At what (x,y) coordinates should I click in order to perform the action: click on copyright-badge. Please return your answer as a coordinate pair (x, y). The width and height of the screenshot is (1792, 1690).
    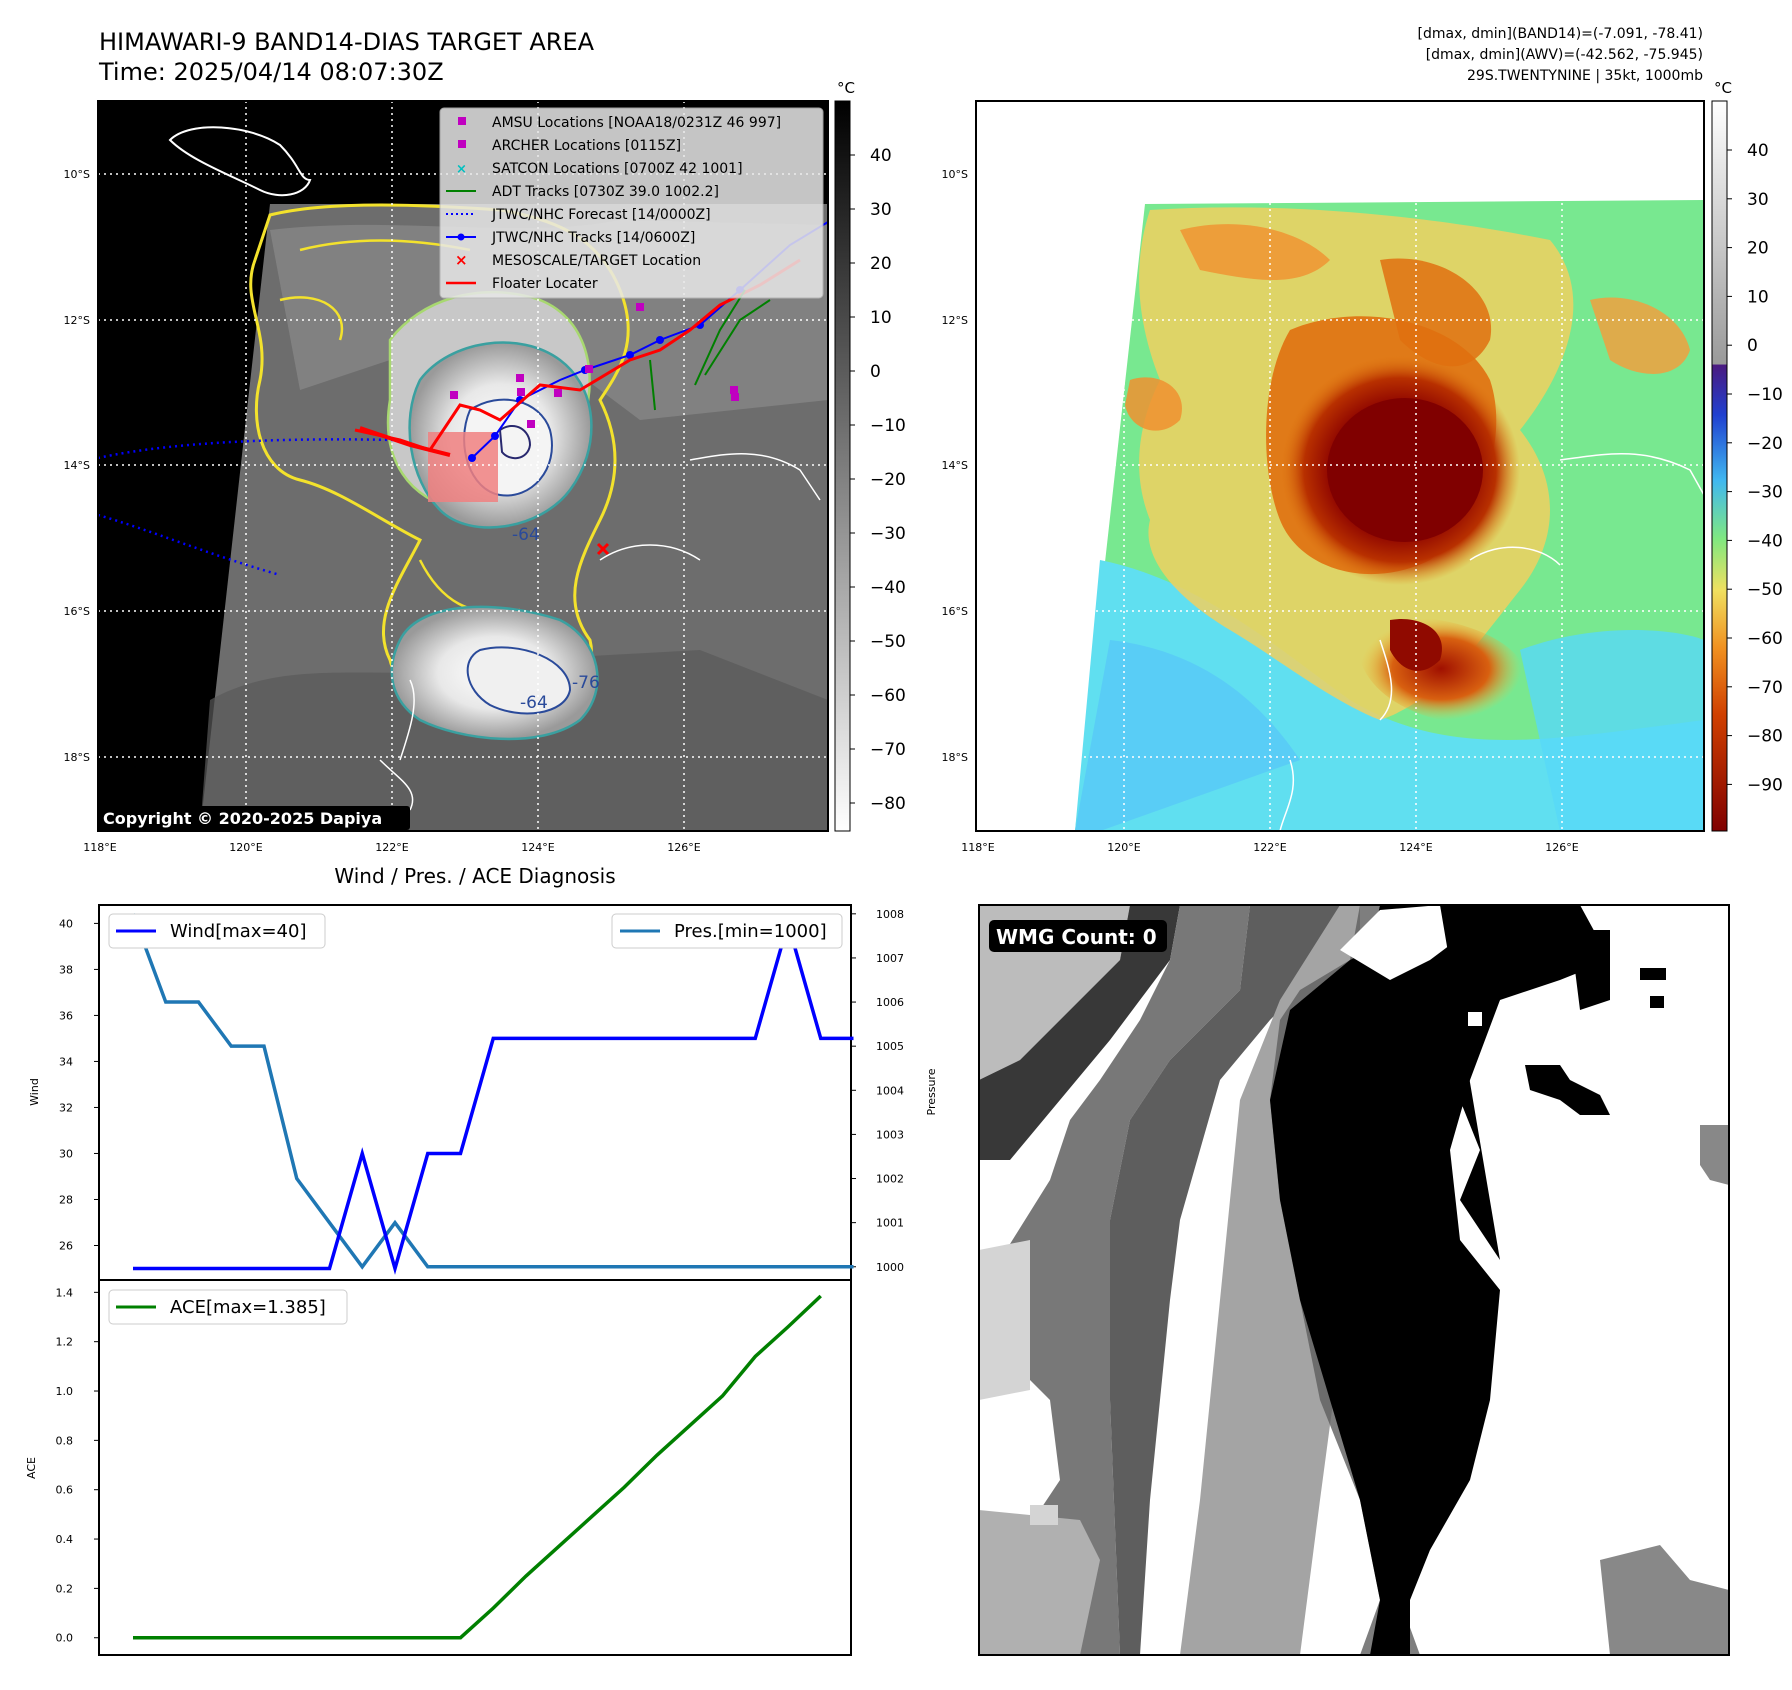
    Looking at the image, I should click on (254, 818).